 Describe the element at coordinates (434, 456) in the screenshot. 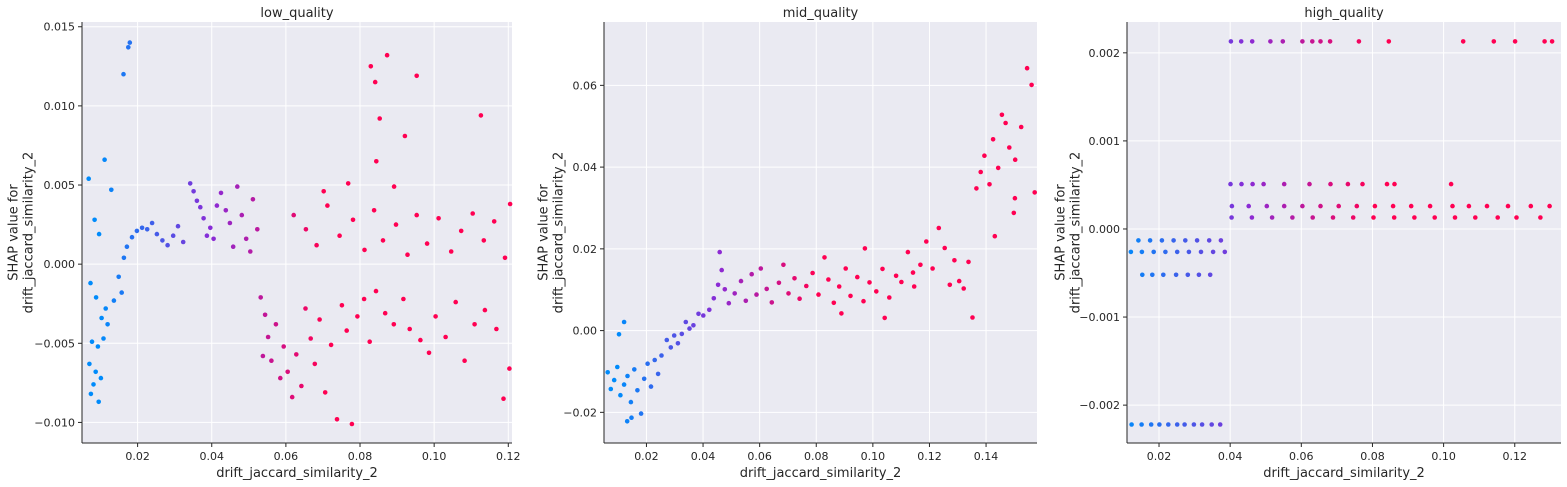

I see `x-tick-label: 0.10` at that location.